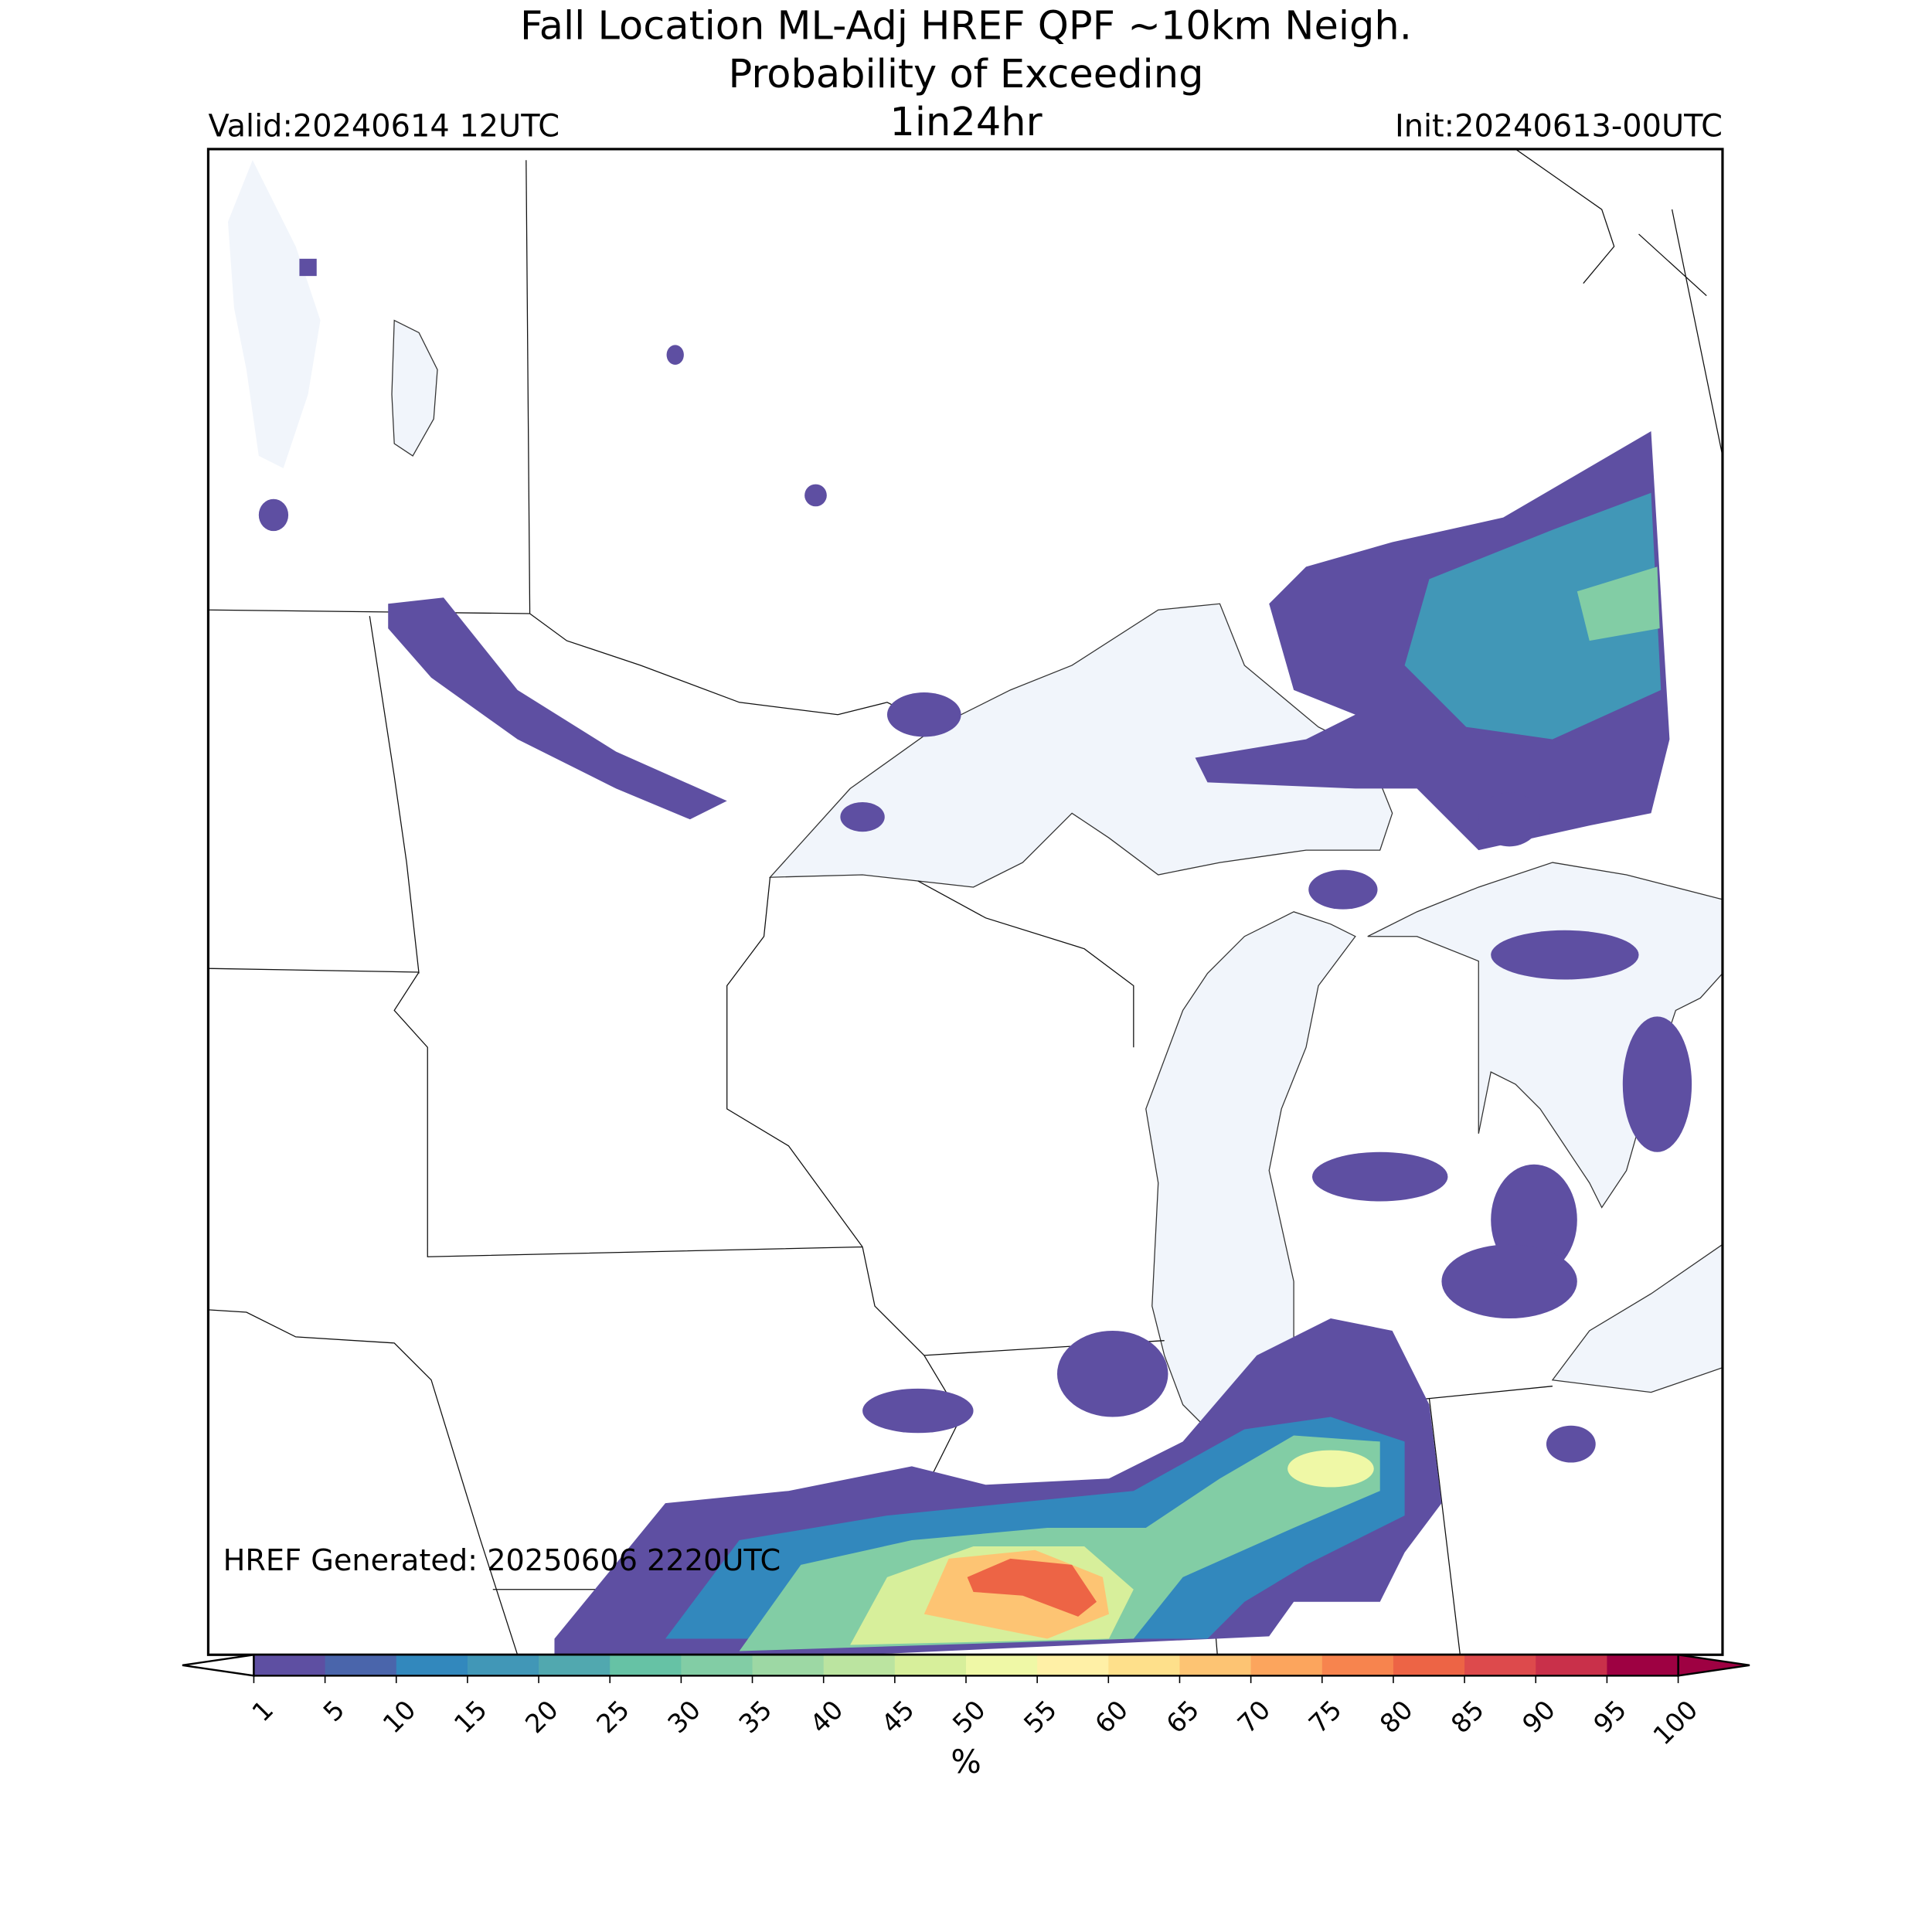 The height and width of the screenshot is (1932, 1932). Describe the element at coordinates (502, 1561) in the screenshot. I see `generated-note: HREF Generated: 20250606 2220UTC` at that location.